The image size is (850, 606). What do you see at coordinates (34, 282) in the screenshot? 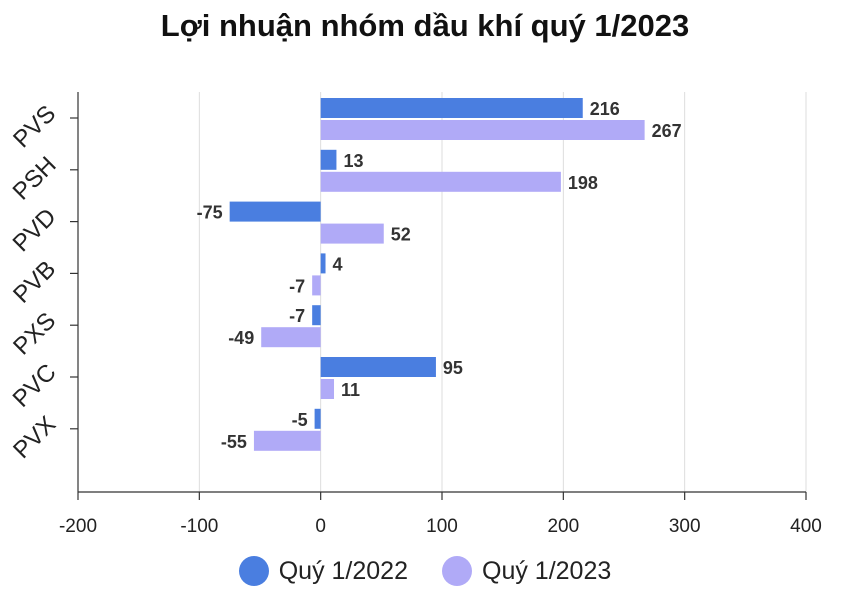
I see `category-label-pvb: PVB` at bounding box center [34, 282].